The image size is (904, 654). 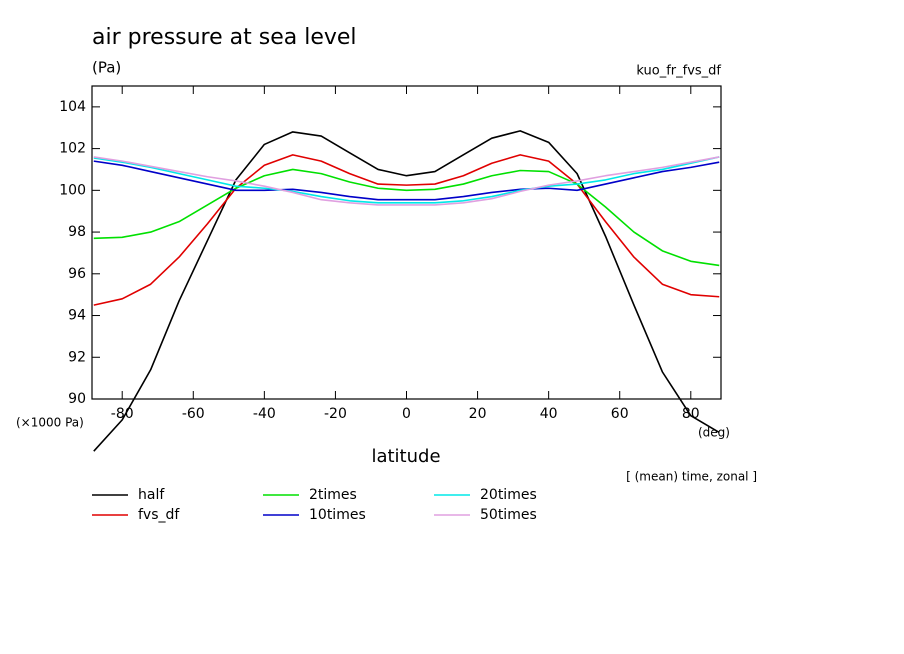 What do you see at coordinates (77, 316) in the screenshot?
I see `y-tick-label: 94` at bounding box center [77, 316].